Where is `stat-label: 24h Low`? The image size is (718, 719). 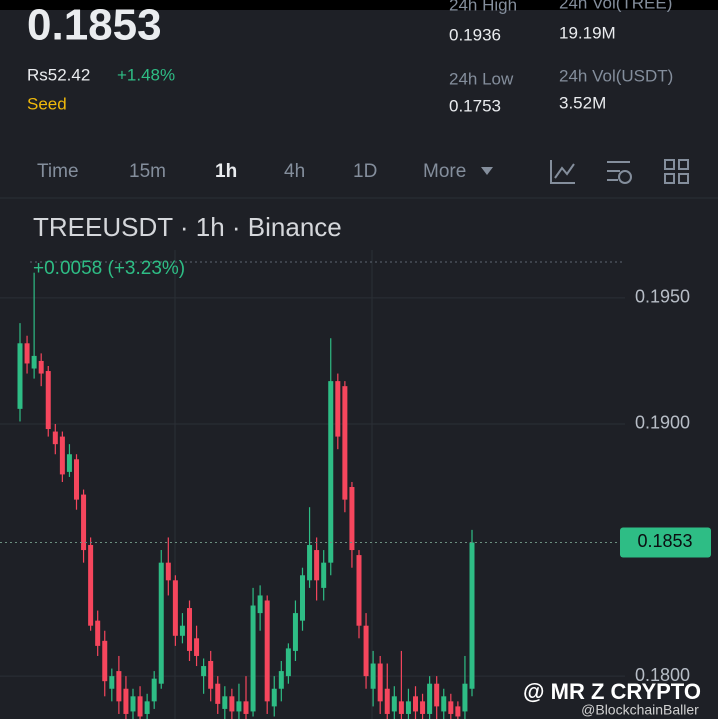
stat-label: 24h Low is located at coordinates (481, 78).